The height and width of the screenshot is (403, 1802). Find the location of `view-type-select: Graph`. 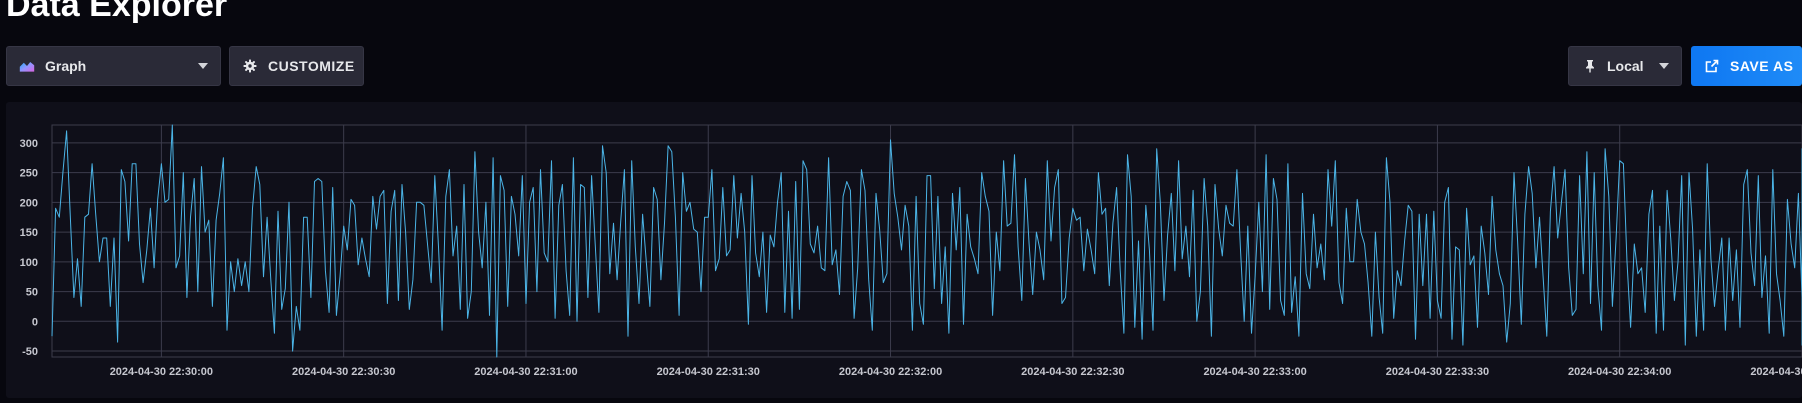

view-type-select: Graph is located at coordinates (113, 66).